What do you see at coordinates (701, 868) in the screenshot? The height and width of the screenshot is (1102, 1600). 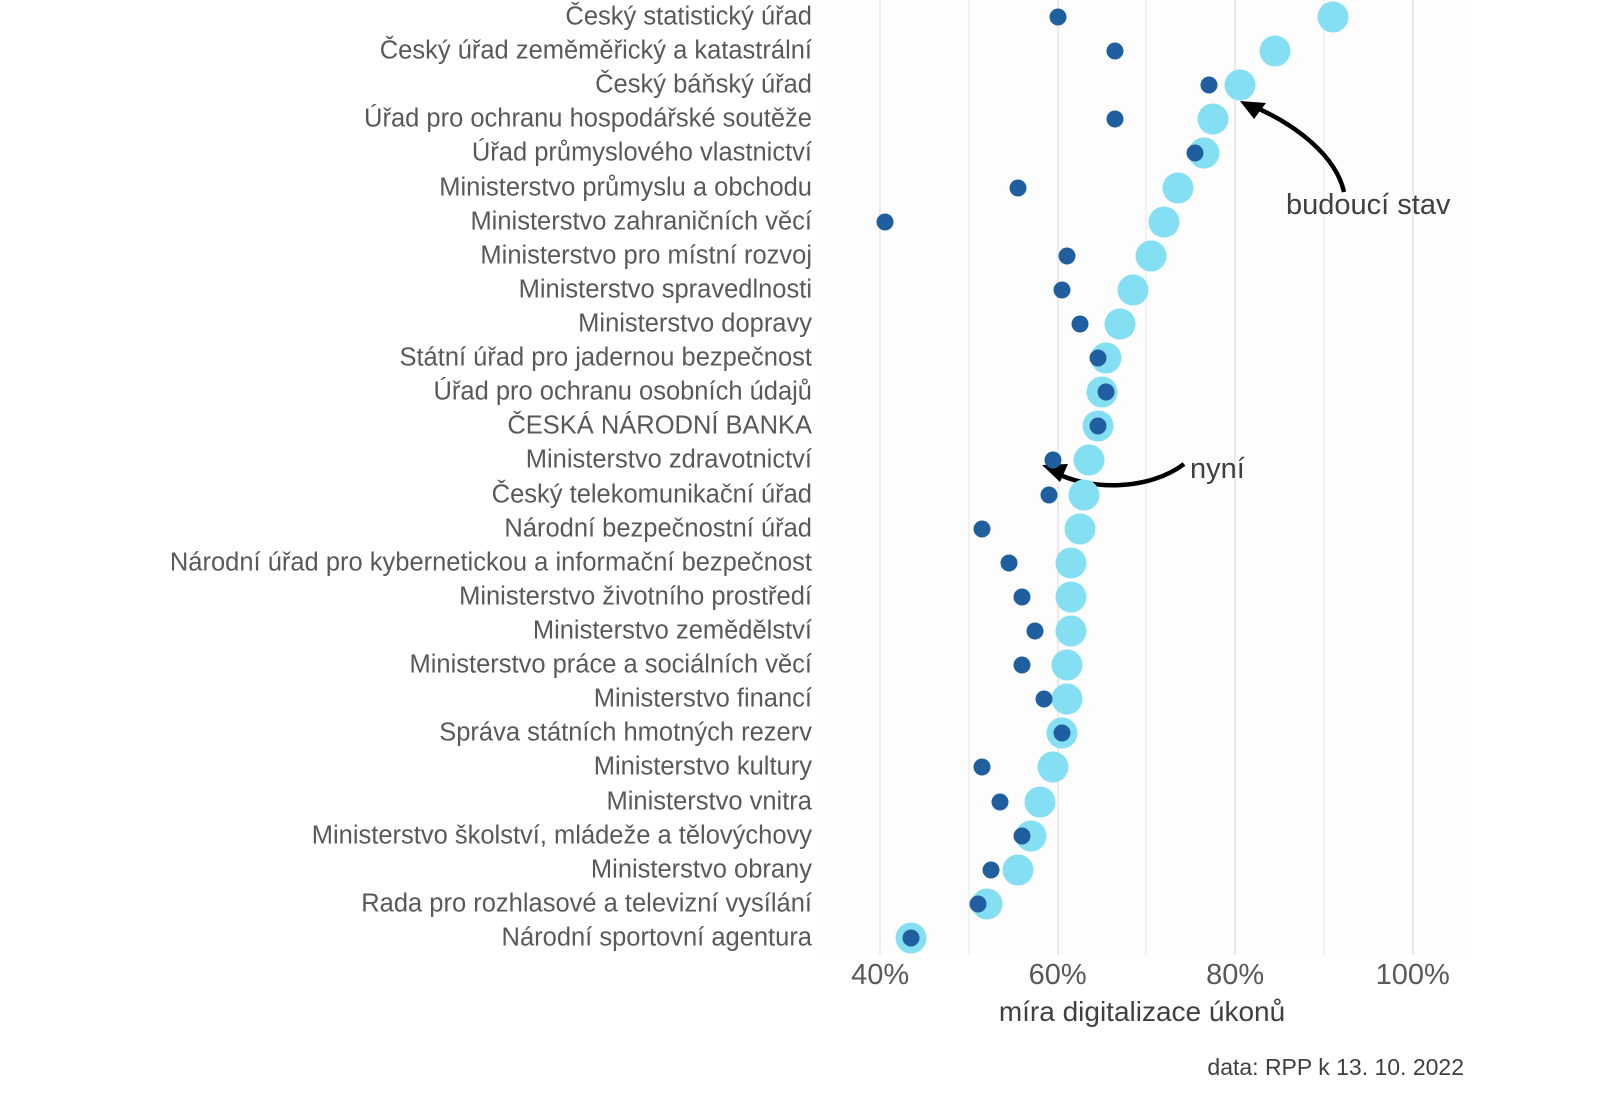 I see `category-label: Ministerstvo obrany` at bounding box center [701, 868].